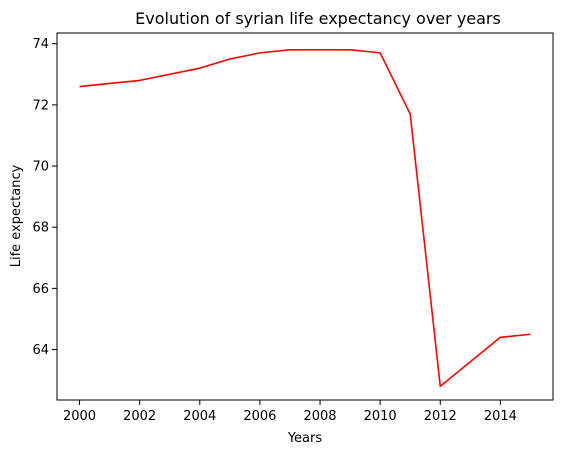  What do you see at coordinates (40, 289) in the screenshot?
I see `y-tick-label: 66` at bounding box center [40, 289].